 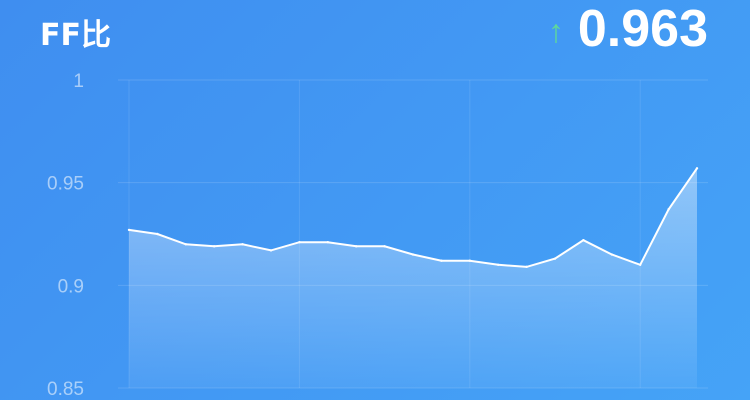 I want to click on arrow-up-icon: ↑, so click(x=555, y=31).